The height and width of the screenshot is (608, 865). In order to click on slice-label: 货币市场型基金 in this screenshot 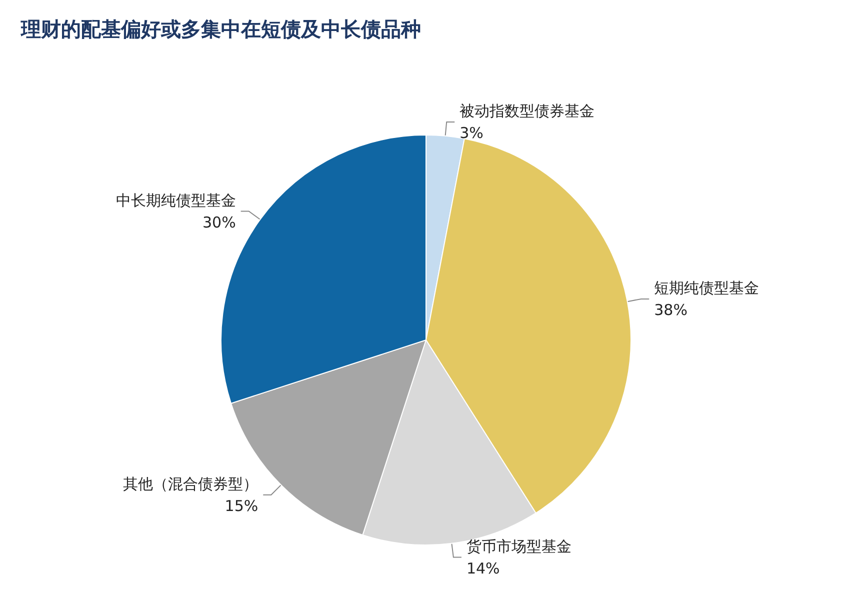, I will do `click(519, 546)`.